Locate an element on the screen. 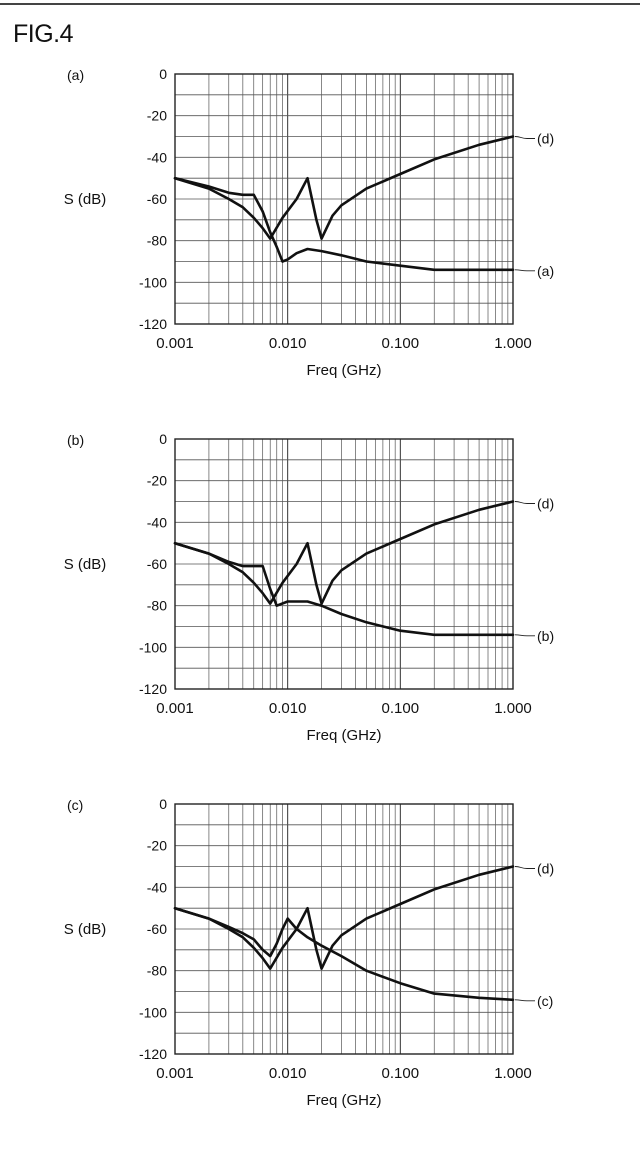  figure-title: FIG.4 is located at coordinates (43, 34).